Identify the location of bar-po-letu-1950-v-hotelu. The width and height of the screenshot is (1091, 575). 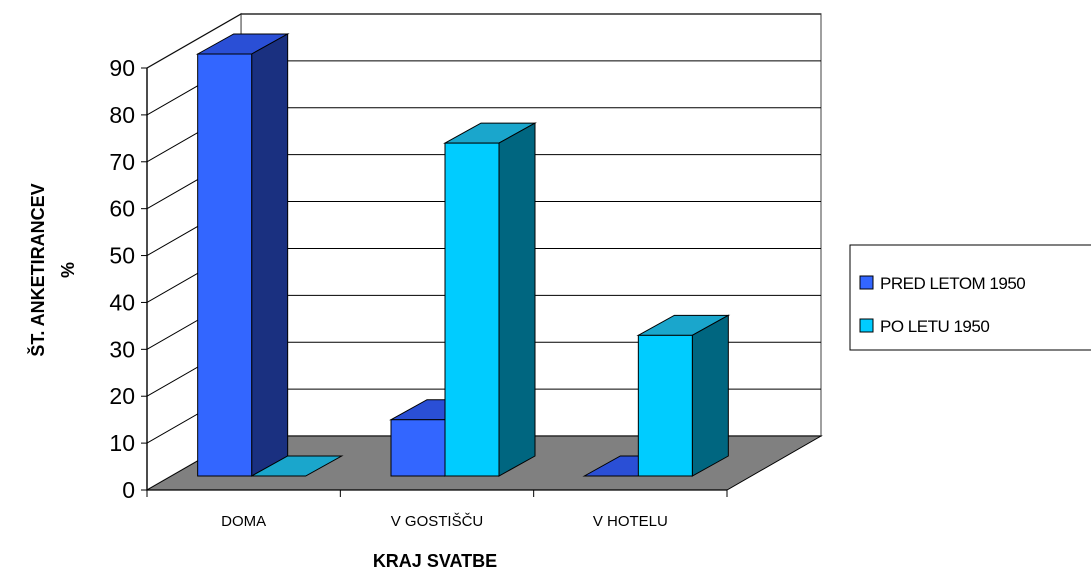
(683, 395).